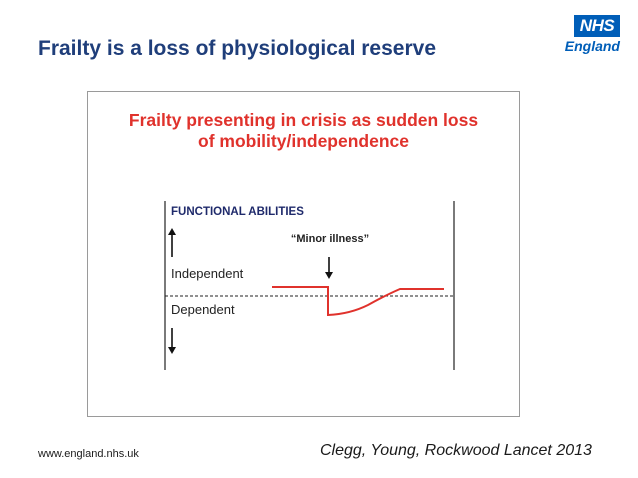 The image size is (638, 478). I want to click on up-arrow-icon, so click(172, 242).